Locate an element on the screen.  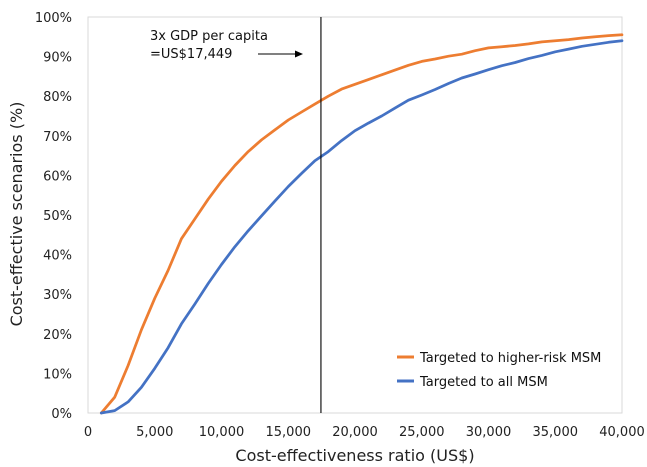
y-tick-label: 50% is located at coordinates (57, 216).